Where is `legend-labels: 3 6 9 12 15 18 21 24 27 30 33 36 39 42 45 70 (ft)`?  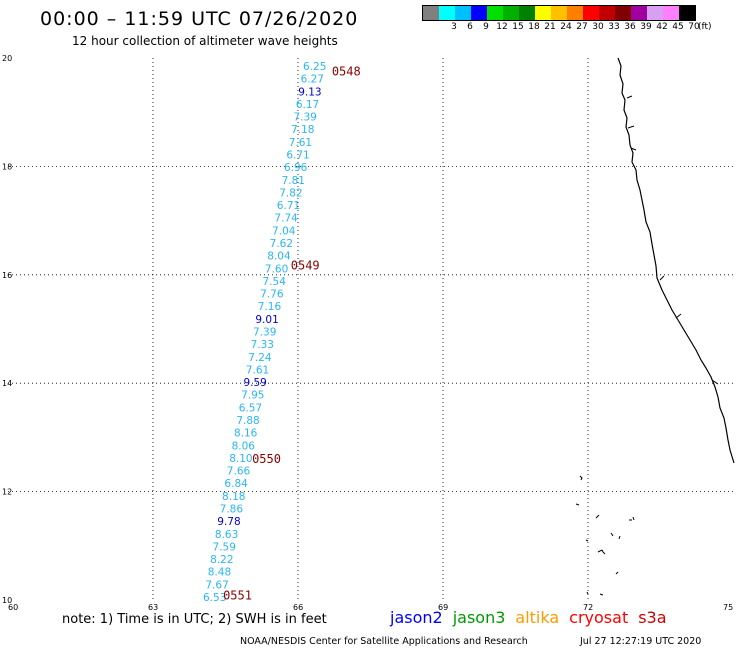
legend-labels: 3 6 9 12 15 18 21 24 27 30 33 36 39 42 45 70 (ft) is located at coordinates (566, 28).